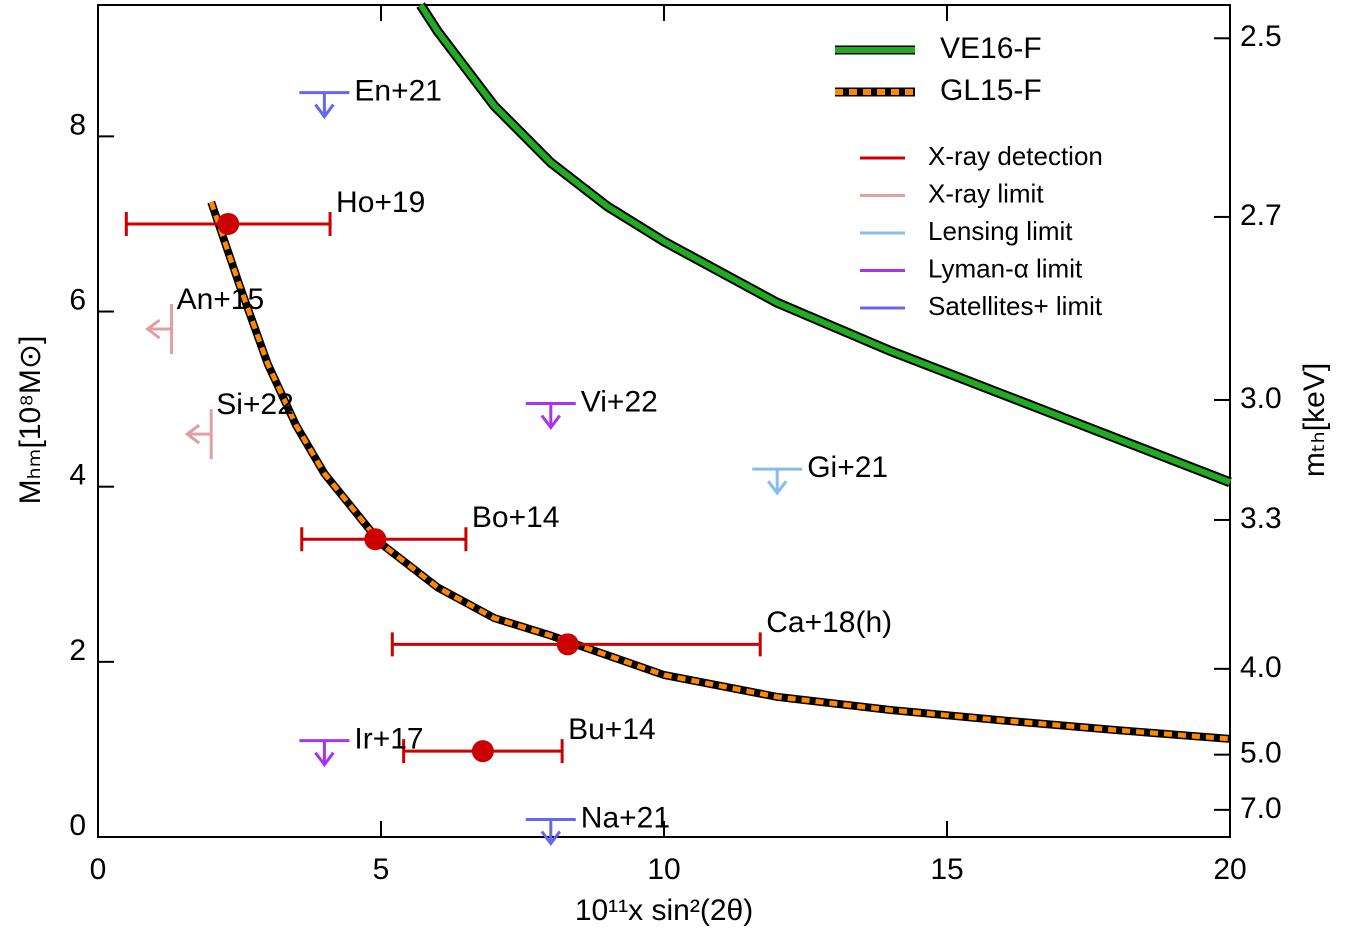 Image resolution: width=1349 pixels, height=932 pixels. I want to click on point-label: Bu+14, so click(612, 729).